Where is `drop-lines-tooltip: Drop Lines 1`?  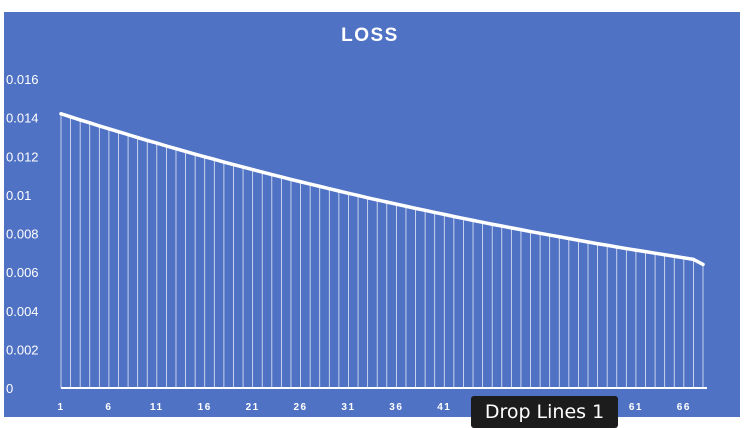 drop-lines-tooltip: Drop Lines 1 is located at coordinates (544, 412).